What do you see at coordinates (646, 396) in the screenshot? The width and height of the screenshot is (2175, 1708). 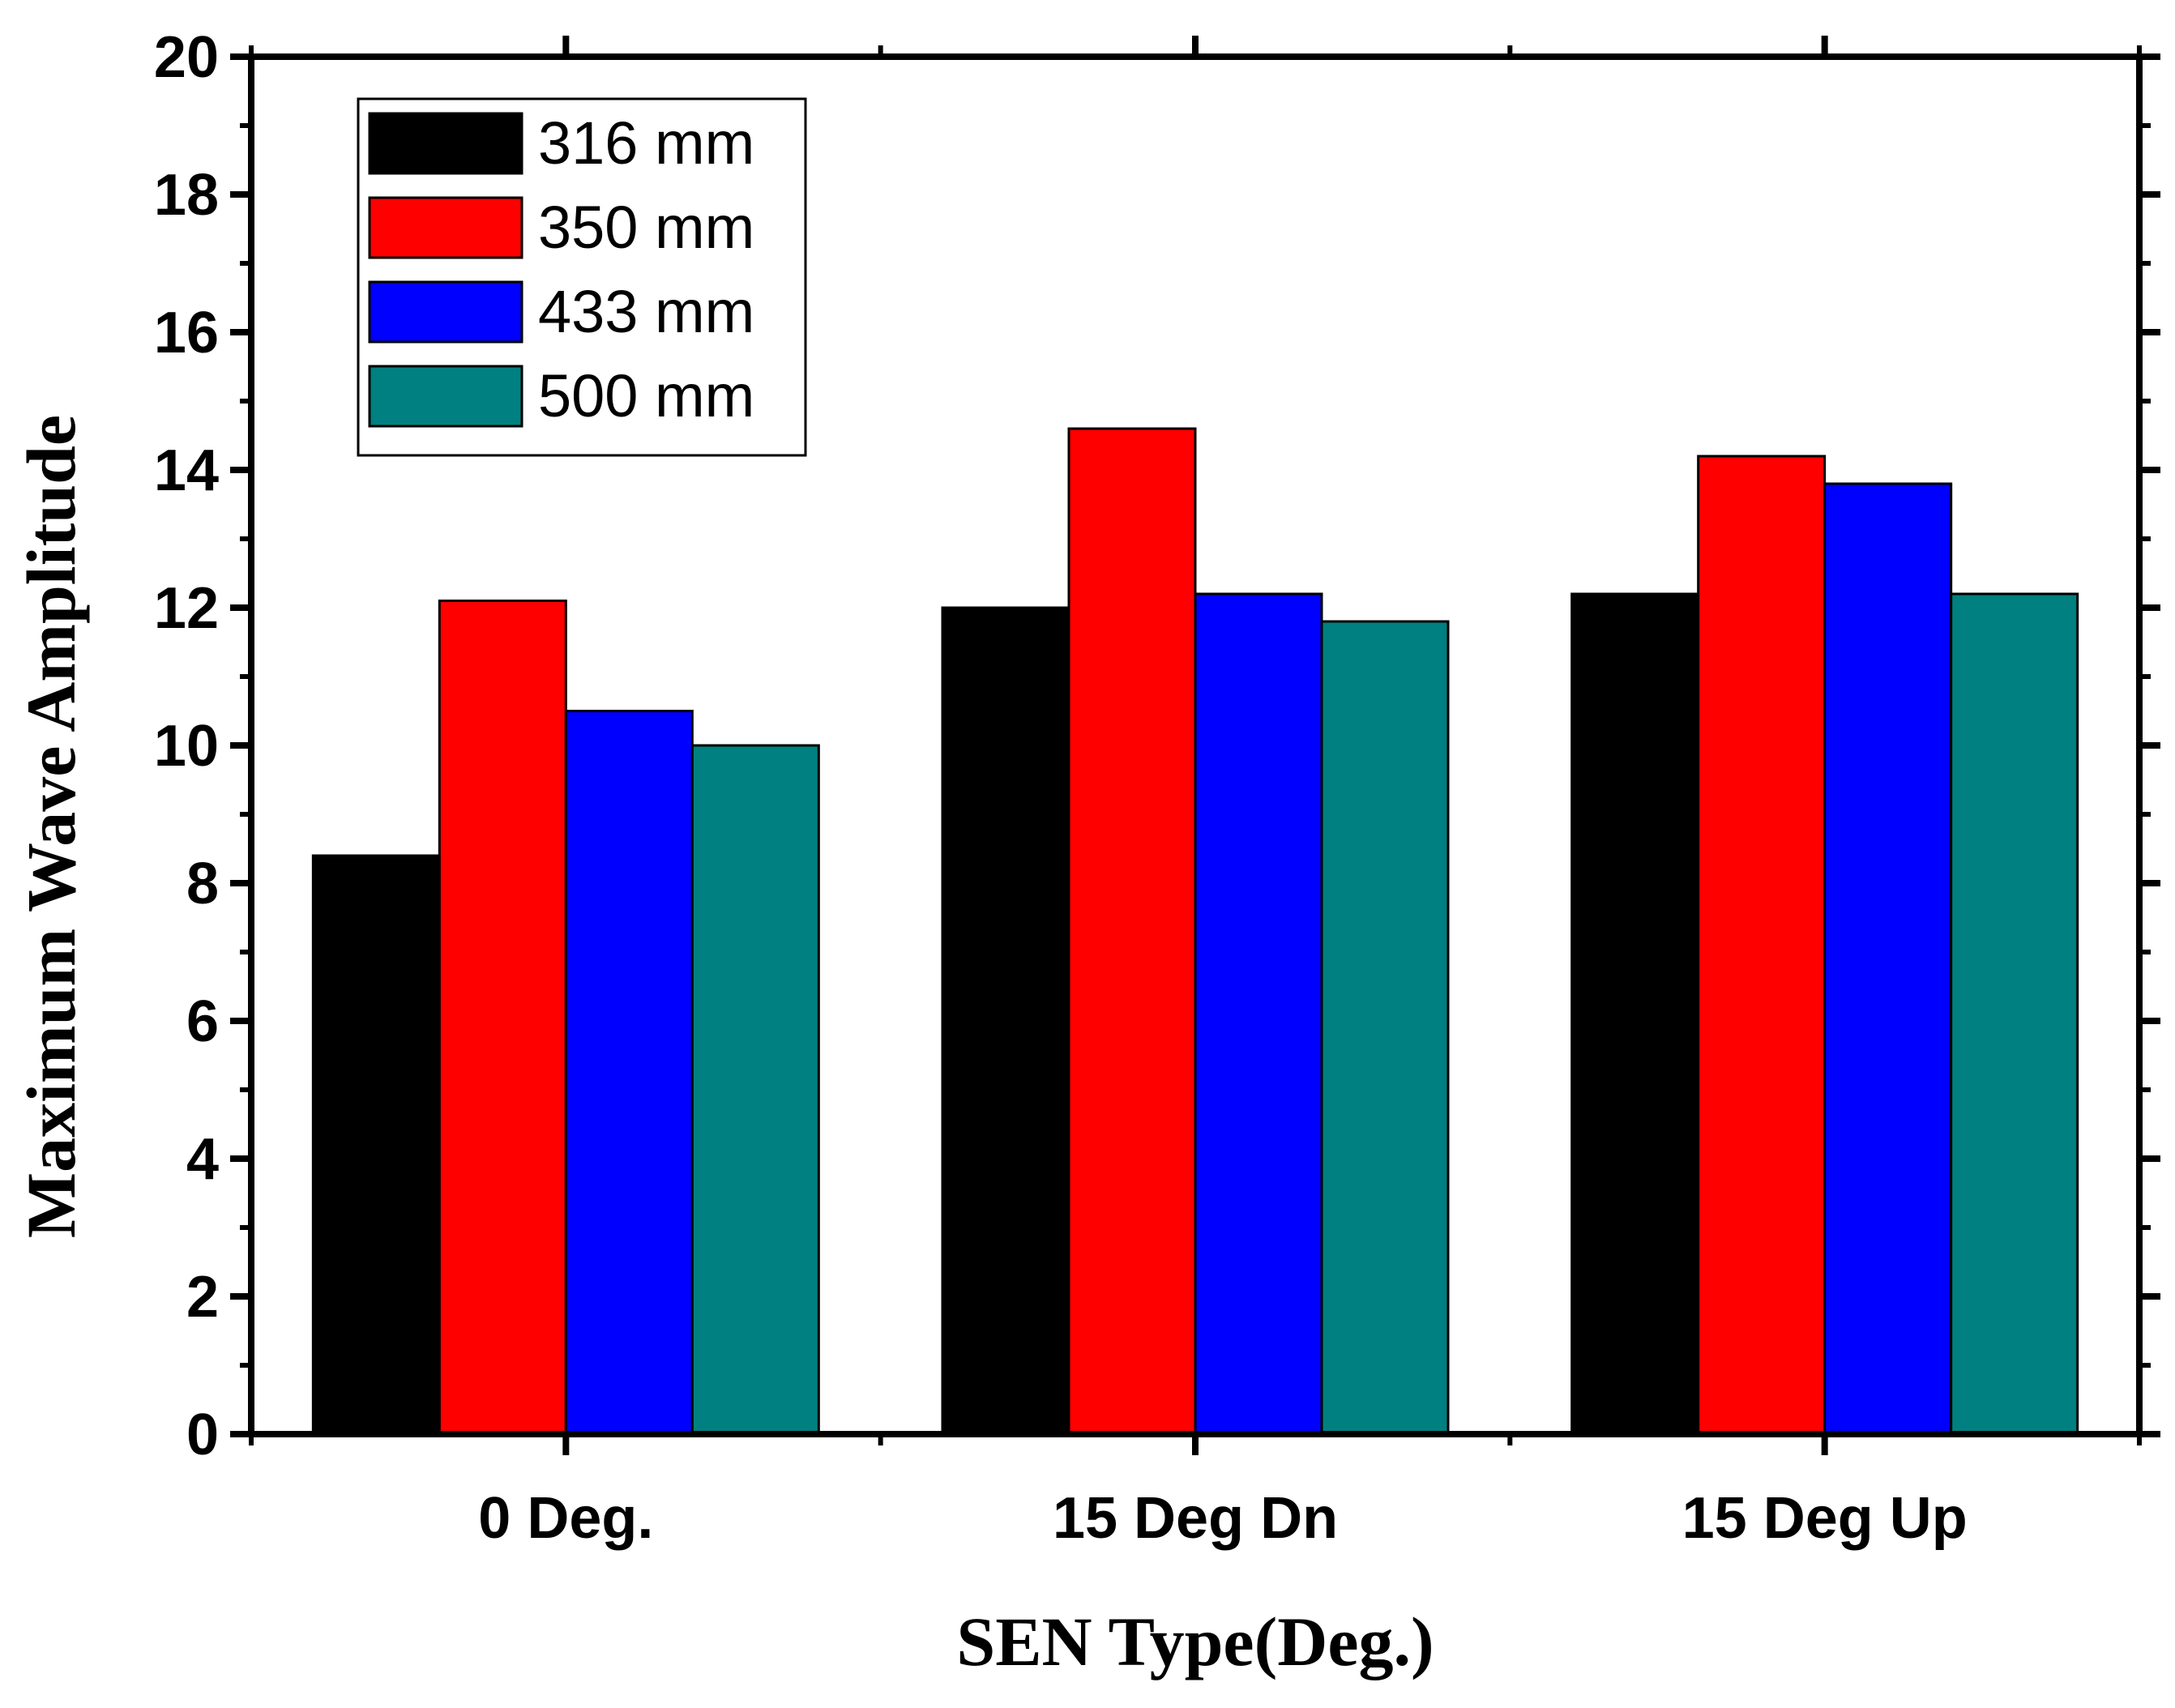 I see `legend-label-4: 500 mm` at bounding box center [646, 396].